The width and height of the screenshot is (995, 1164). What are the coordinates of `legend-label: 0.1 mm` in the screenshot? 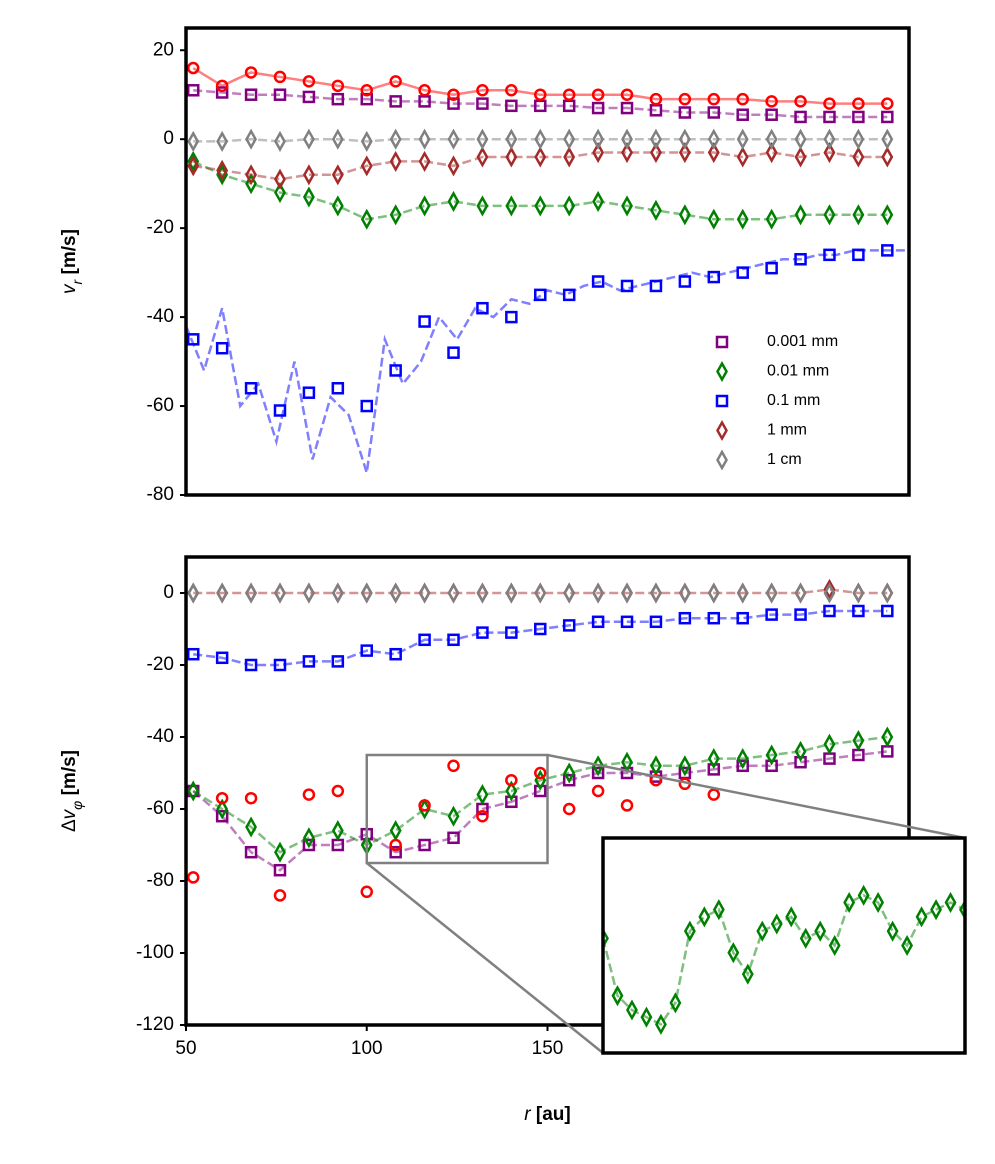 It's located at (793, 400).